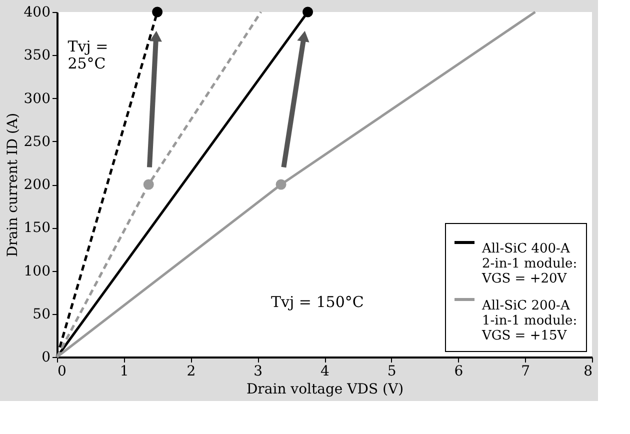  What do you see at coordinates (46, 358) in the screenshot?
I see `y-tick-label: 0` at bounding box center [46, 358].